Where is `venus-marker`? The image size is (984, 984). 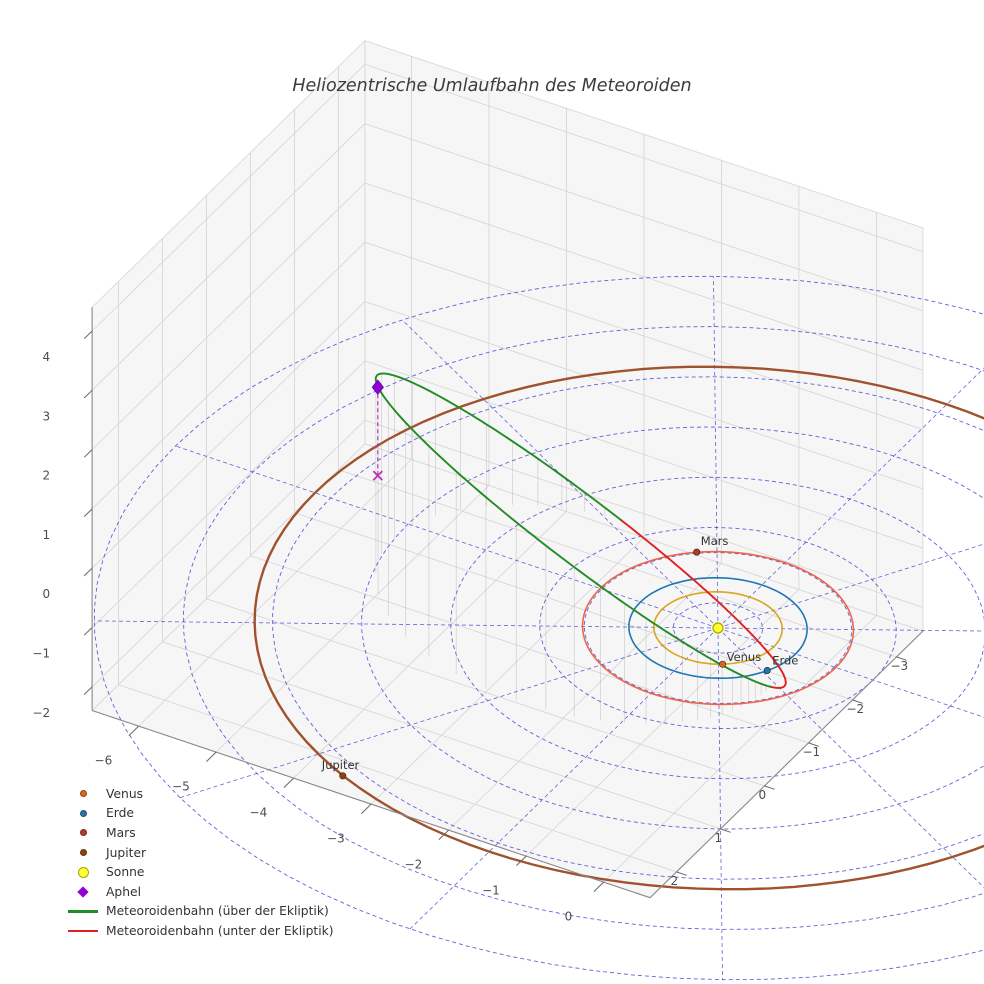 venus-marker is located at coordinates (723, 664).